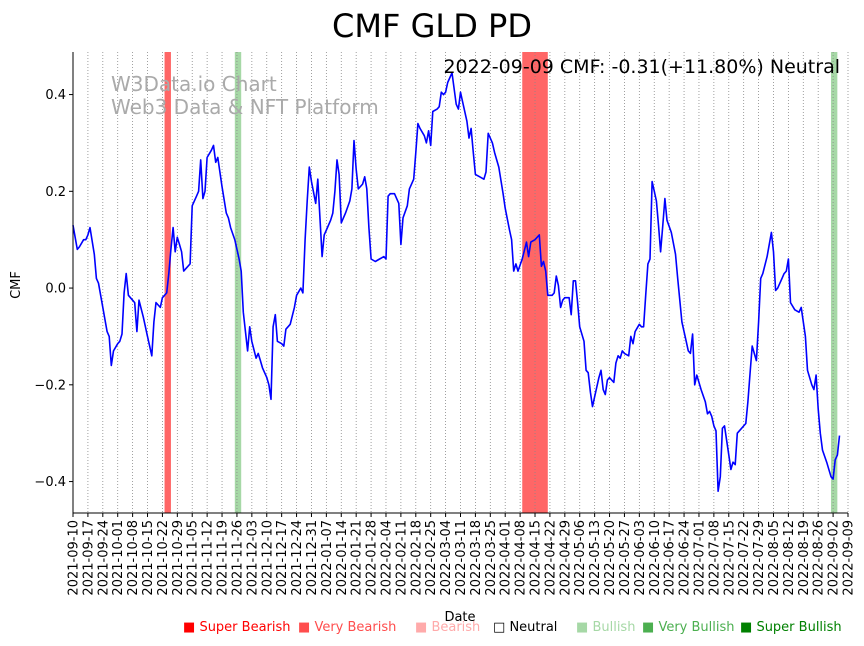 The height and width of the screenshot is (646, 864). I want to click on legend-label: Bullish, so click(614, 627).